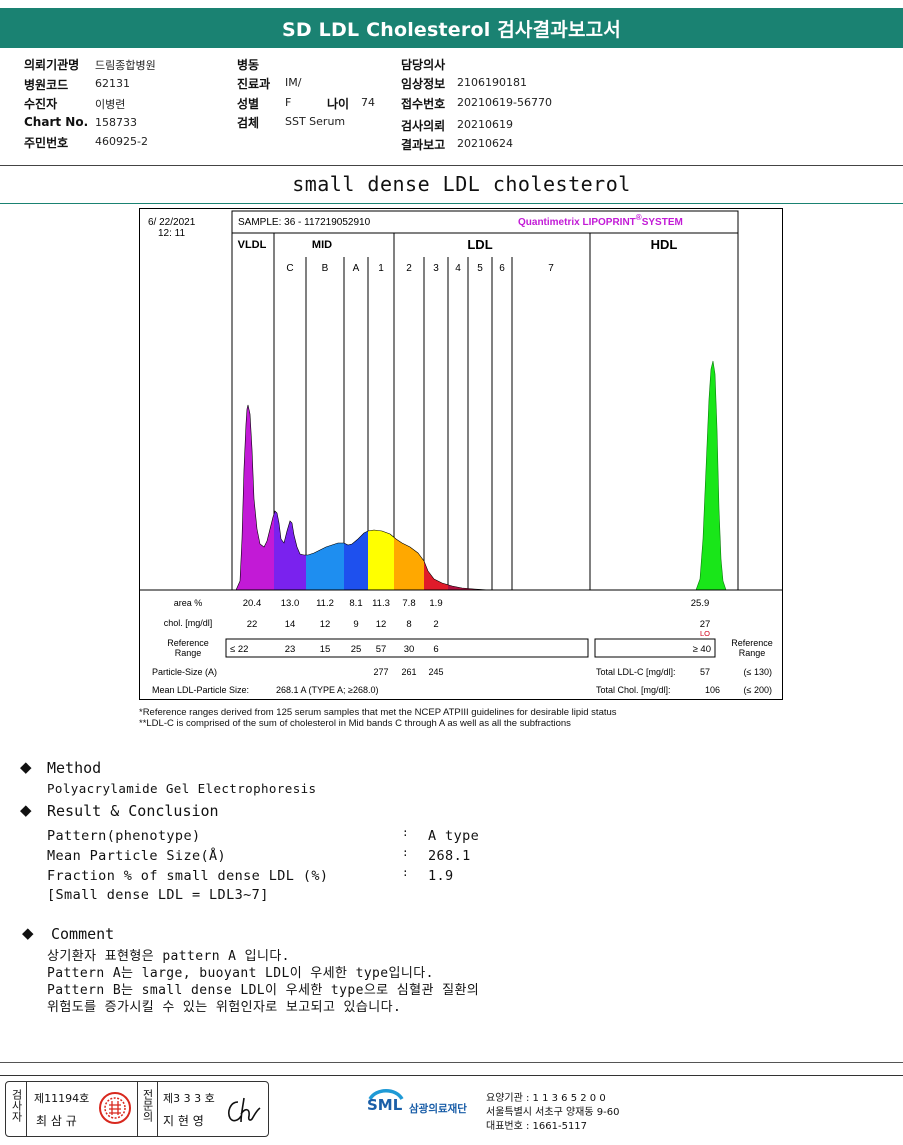 This screenshot has width=903, height=1145. I want to click on area-value: 11.3, so click(381, 603).